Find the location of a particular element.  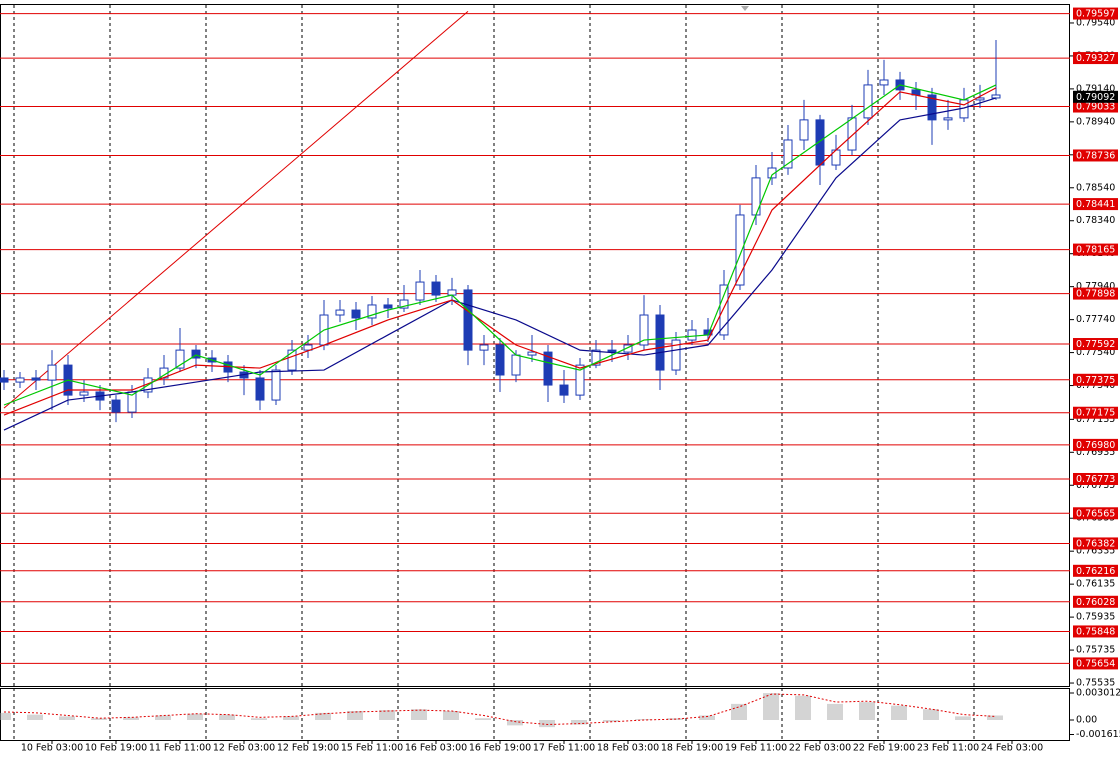

level-label: 0.75848 is located at coordinates (1095, 631).